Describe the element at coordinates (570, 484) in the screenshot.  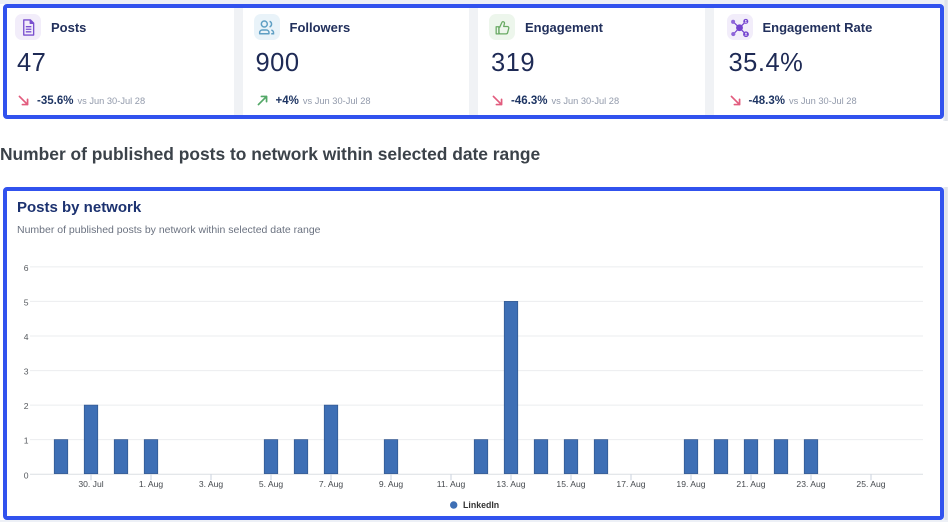
I see `svg-text: 15. Aug` at that location.